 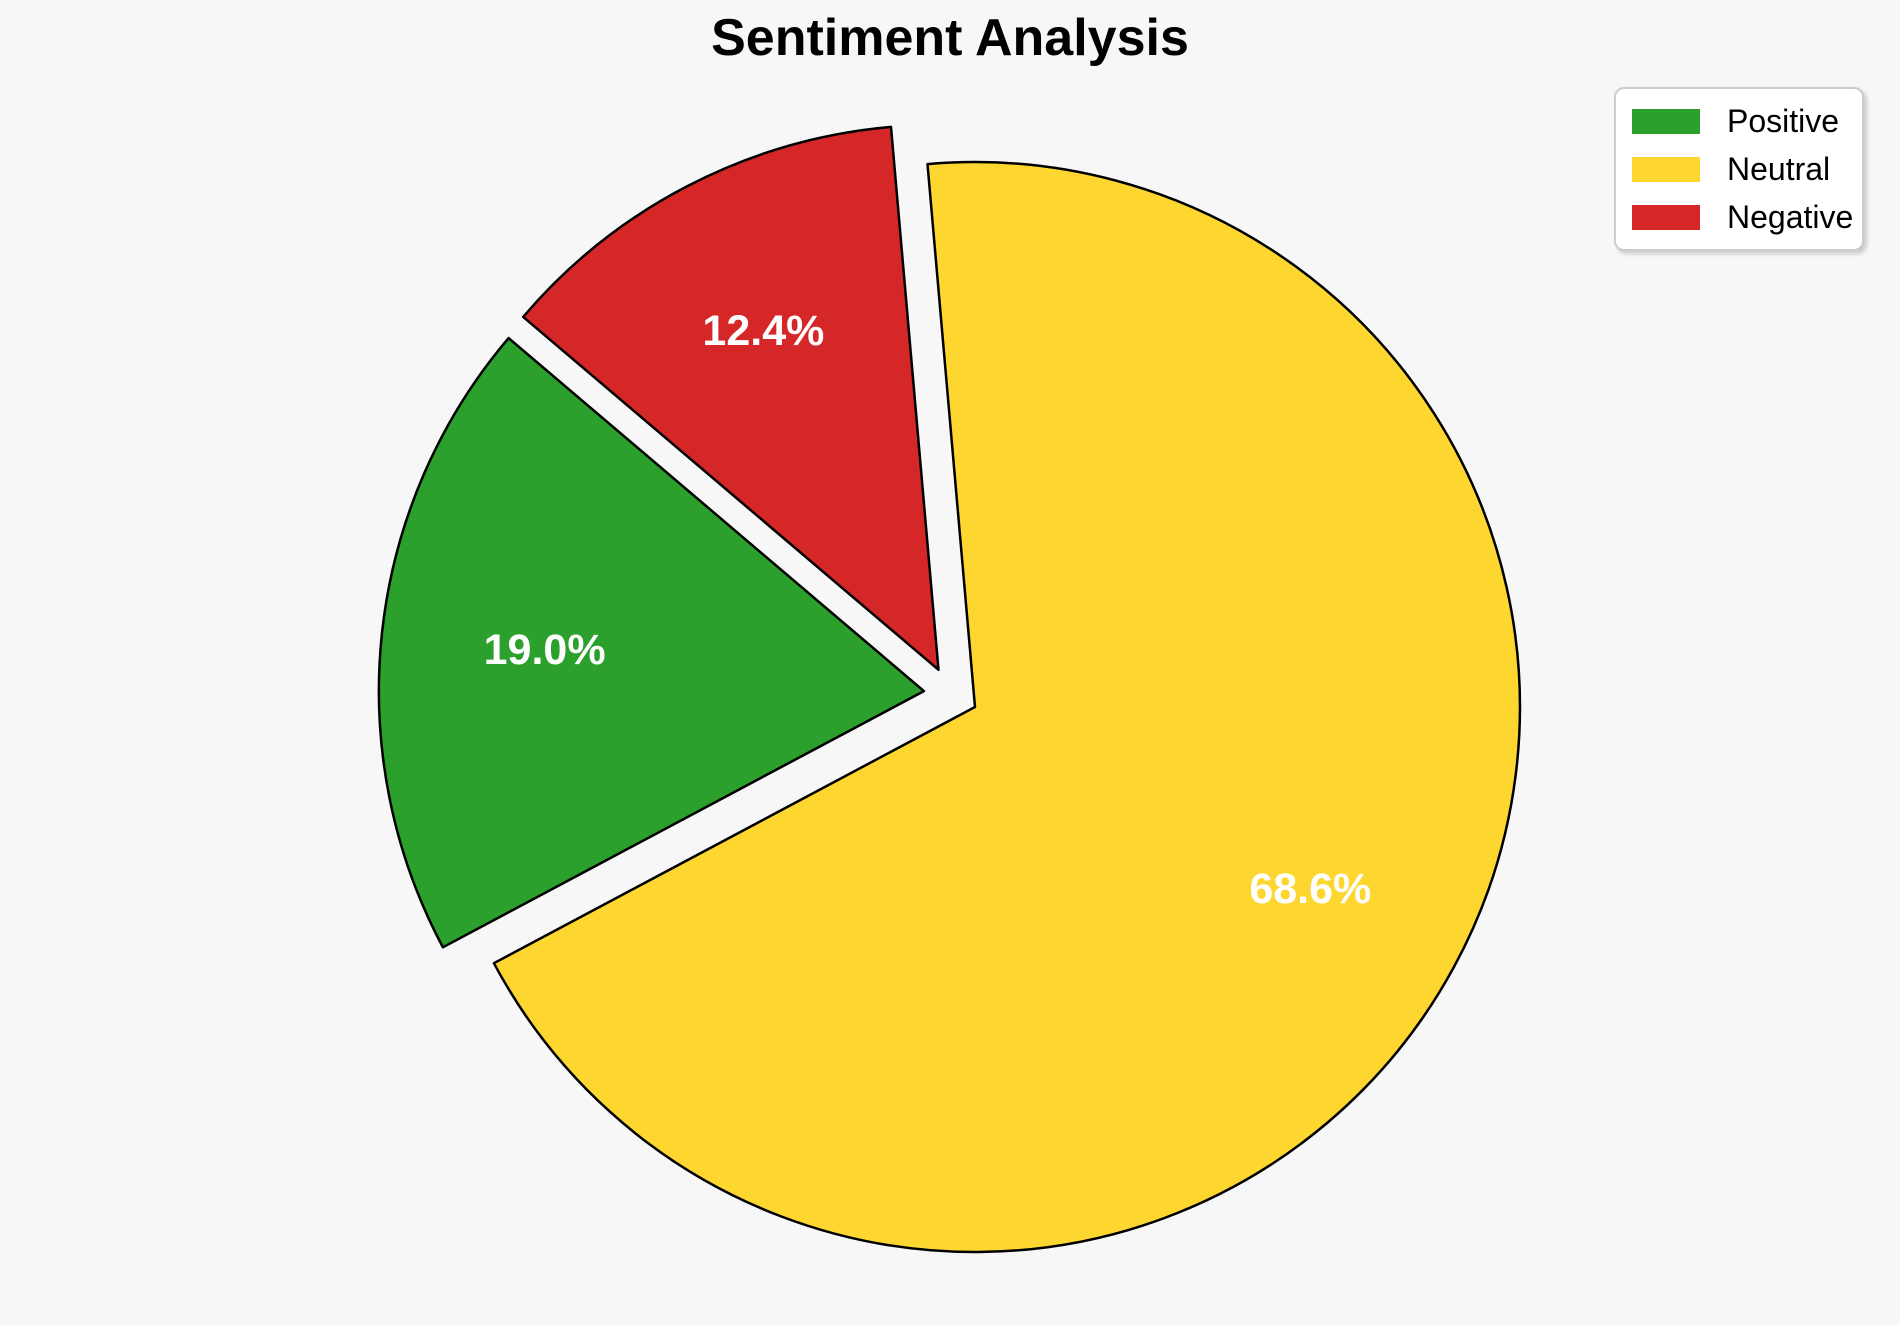 I want to click on legend-swatch-positive, so click(x=1666, y=121).